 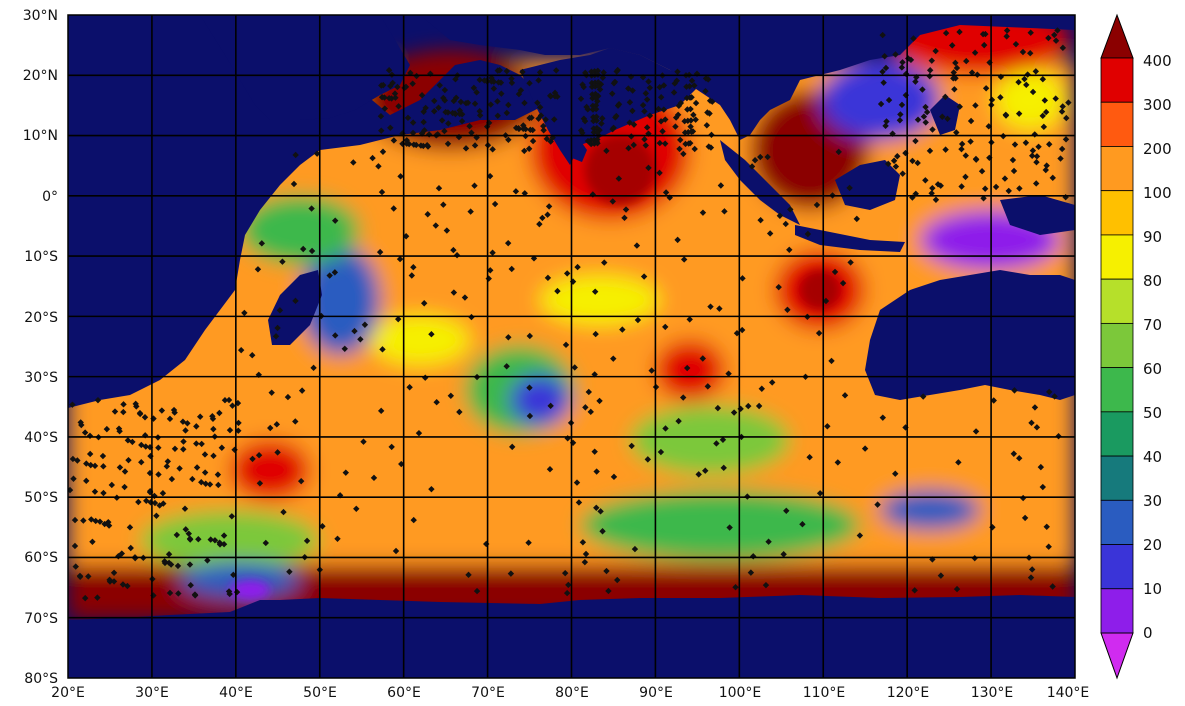 What do you see at coordinates (1152, 281) in the screenshot?
I see `colorbar-label-80: 80` at bounding box center [1152, 281].